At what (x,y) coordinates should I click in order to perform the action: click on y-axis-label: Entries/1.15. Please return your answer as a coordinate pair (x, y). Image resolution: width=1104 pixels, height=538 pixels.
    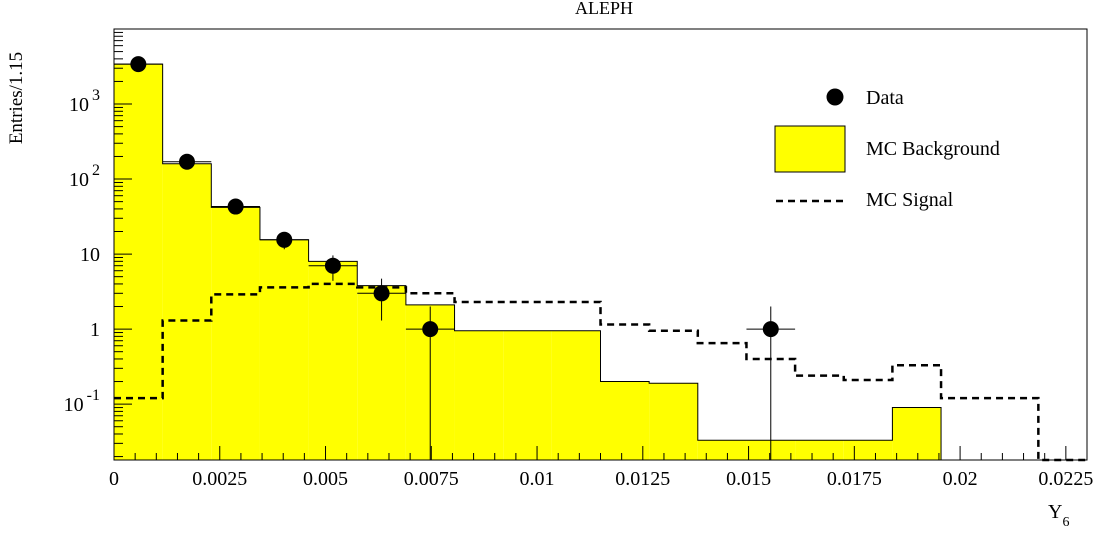
    Looking at the image, I should click on (16, 98).